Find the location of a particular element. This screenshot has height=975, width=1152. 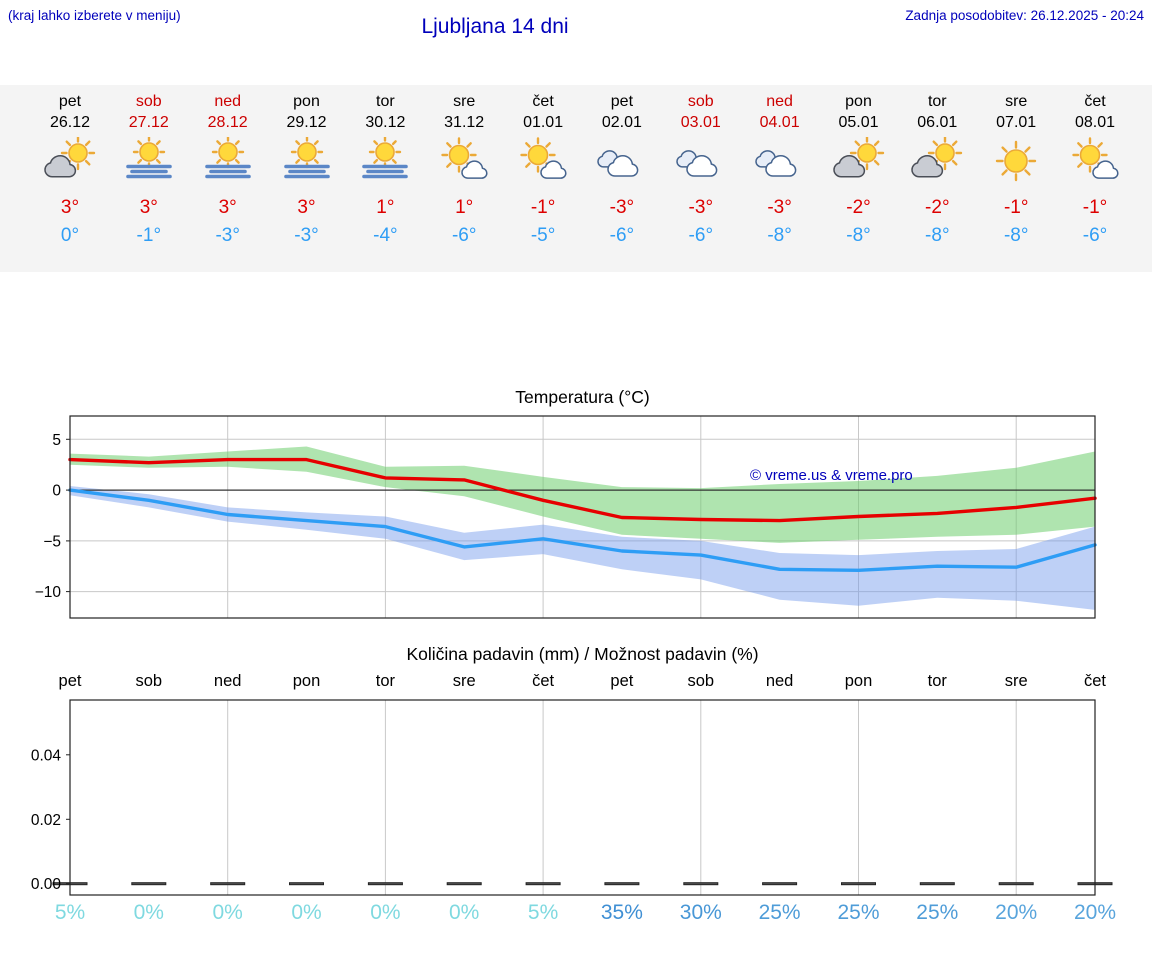

precip-probability: 30% is located at coordinates (700, 912).